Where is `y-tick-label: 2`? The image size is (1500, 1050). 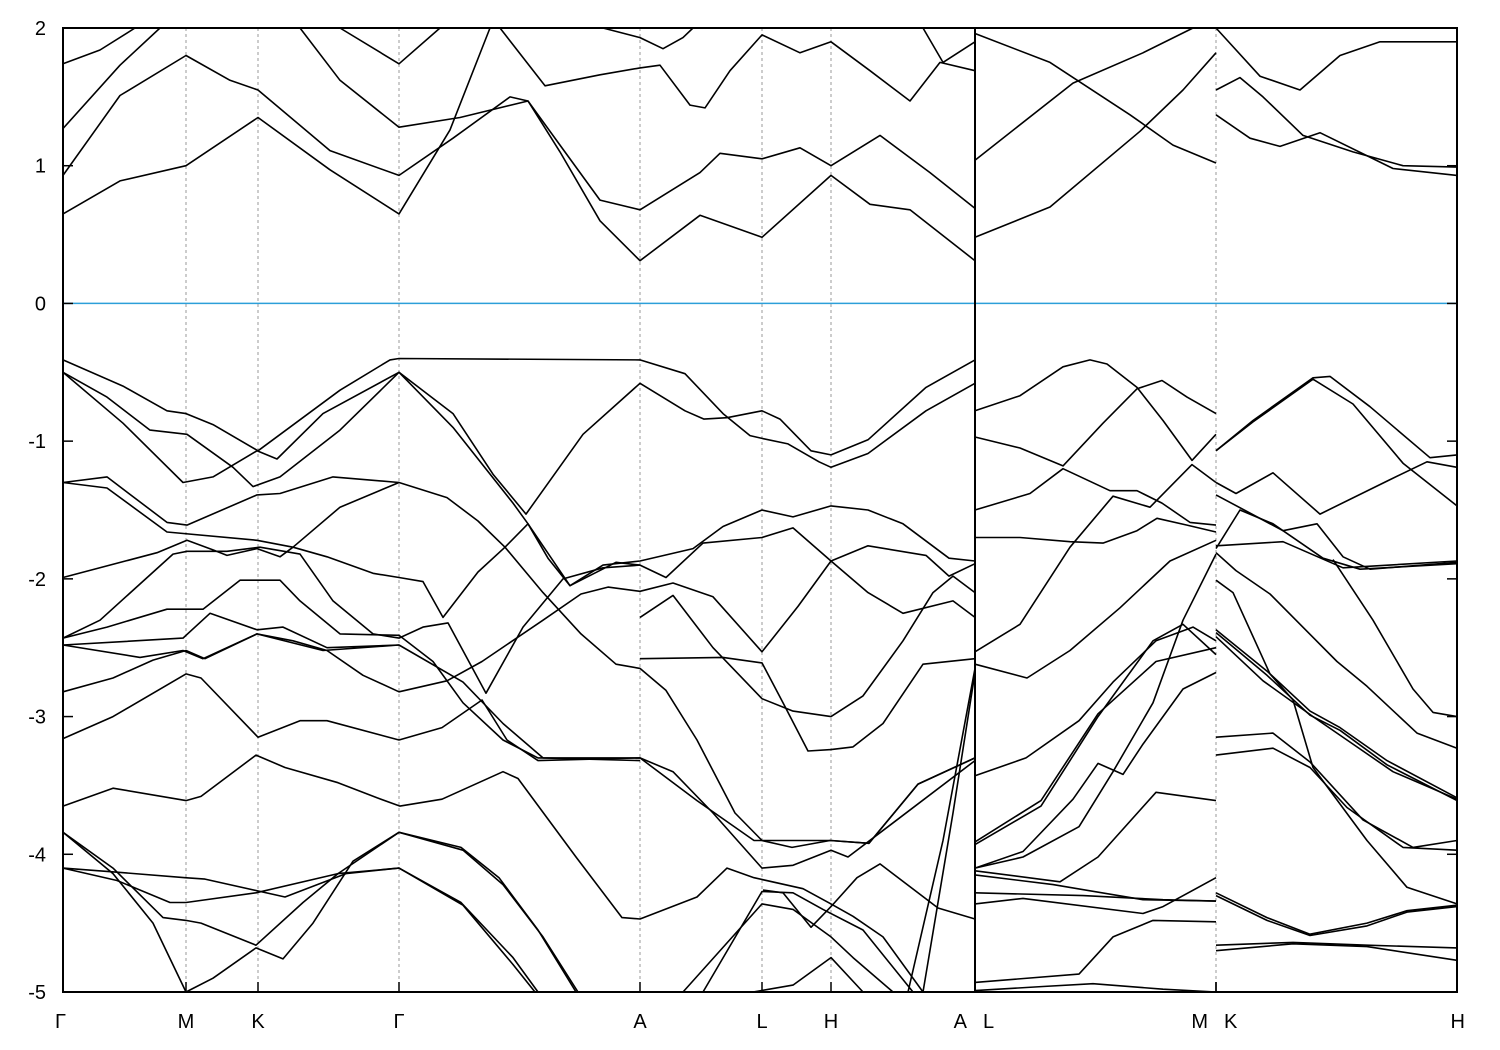 y-tick-label: 2 is located at coordinates (40, 29).